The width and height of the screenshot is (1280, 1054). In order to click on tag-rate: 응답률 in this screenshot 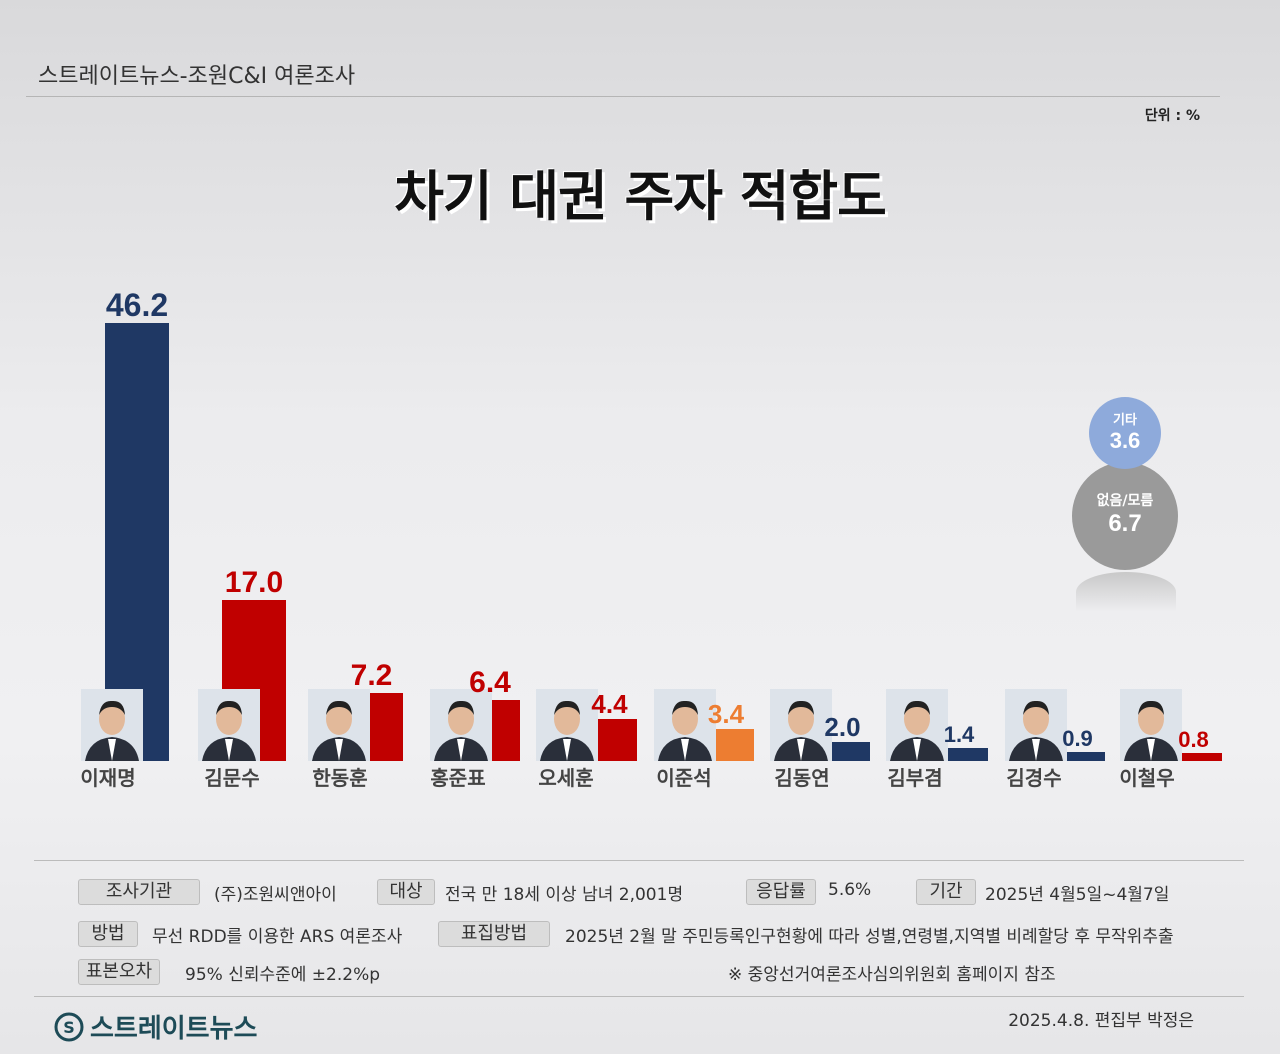, I will do `click(781, 892)`.